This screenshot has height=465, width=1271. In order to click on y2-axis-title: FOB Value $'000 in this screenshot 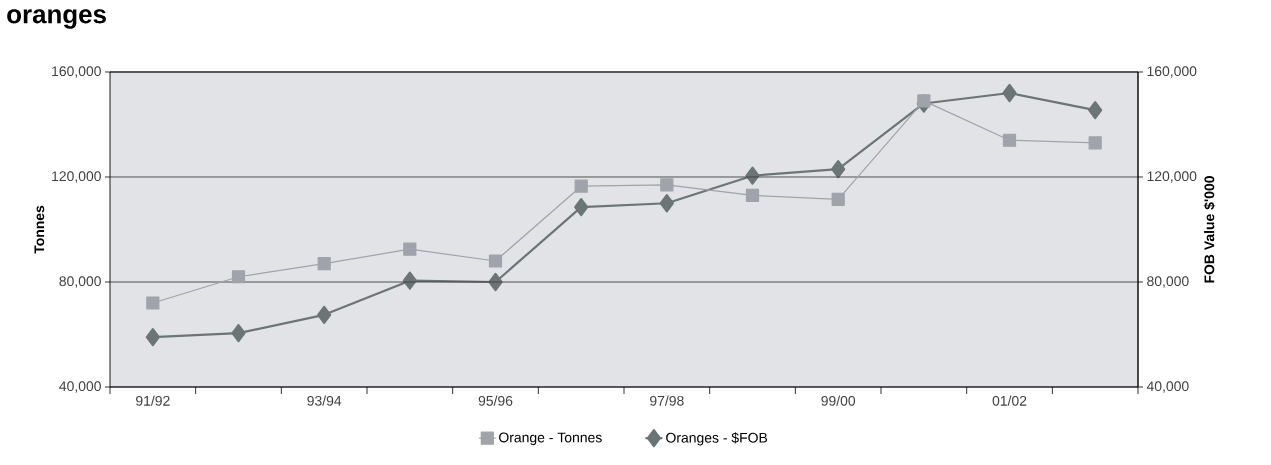, I will do `click(1209, 229)`.